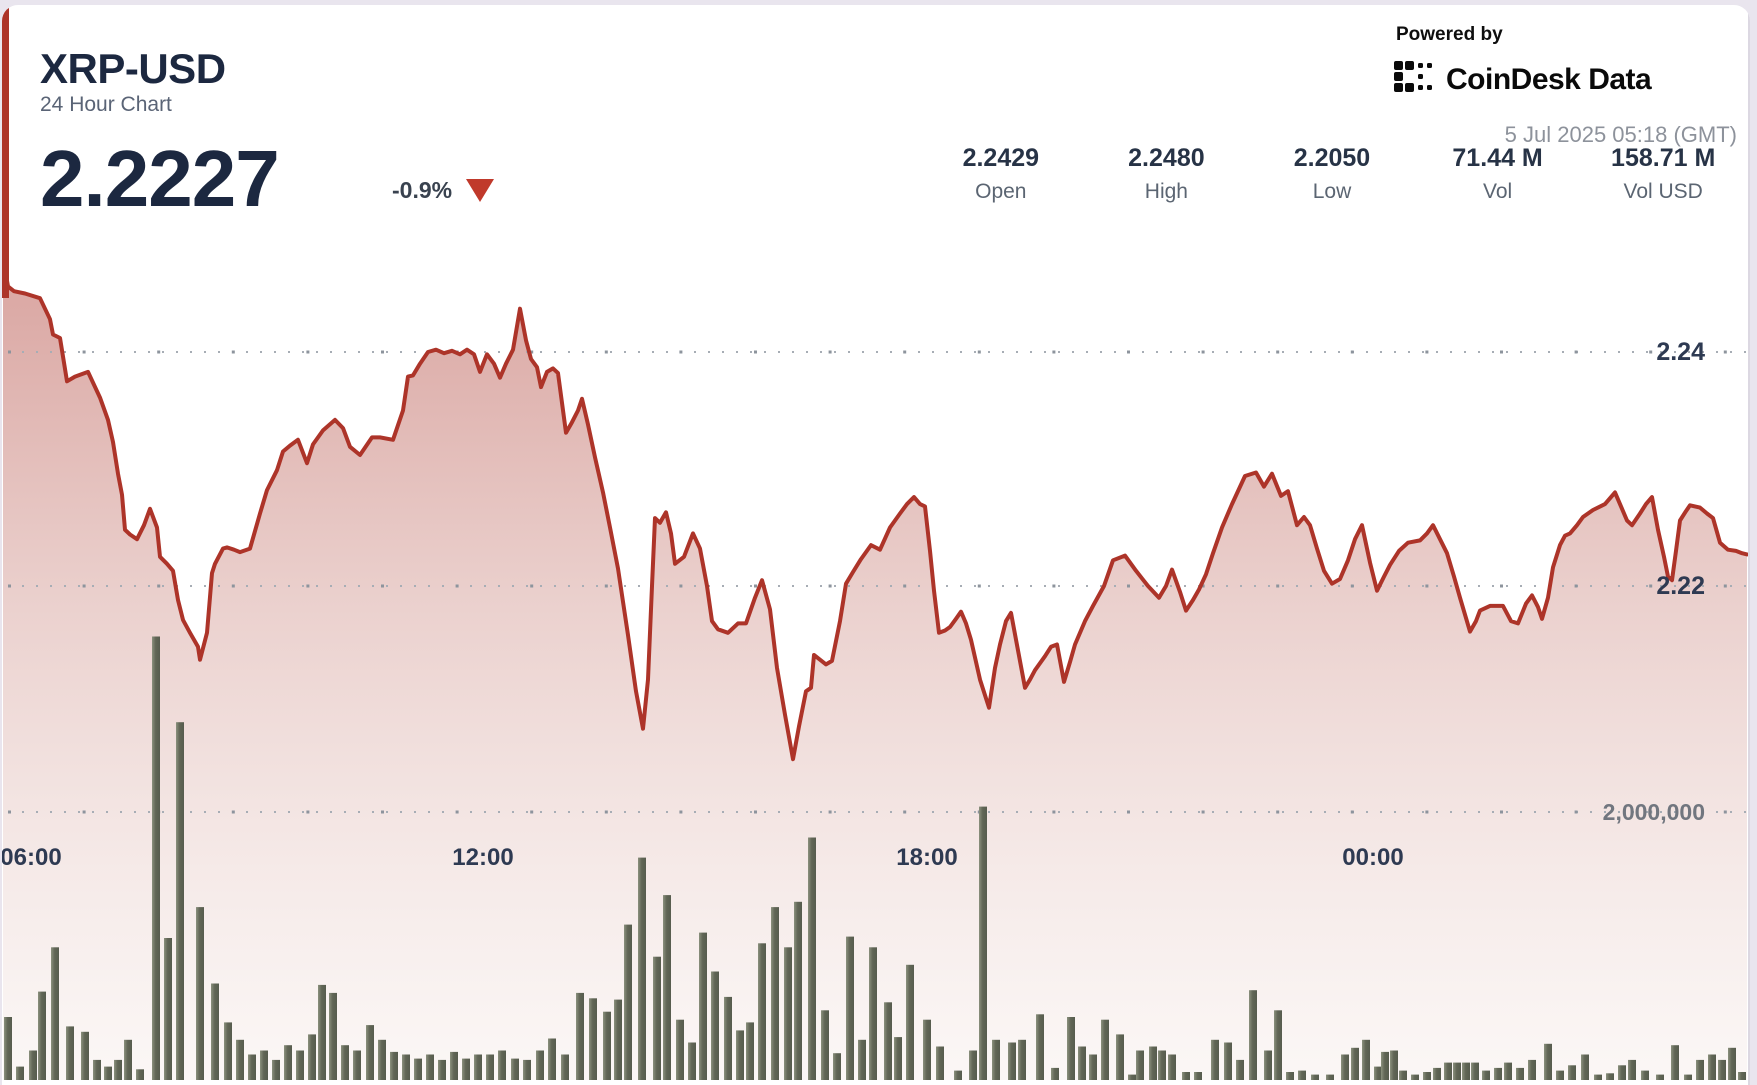 The width and height of the screenshot is (1757, 1085). Describe the element at coordinates (1373, 857) in the screenshot. I see `time-axis-label: 00:00` at that location.